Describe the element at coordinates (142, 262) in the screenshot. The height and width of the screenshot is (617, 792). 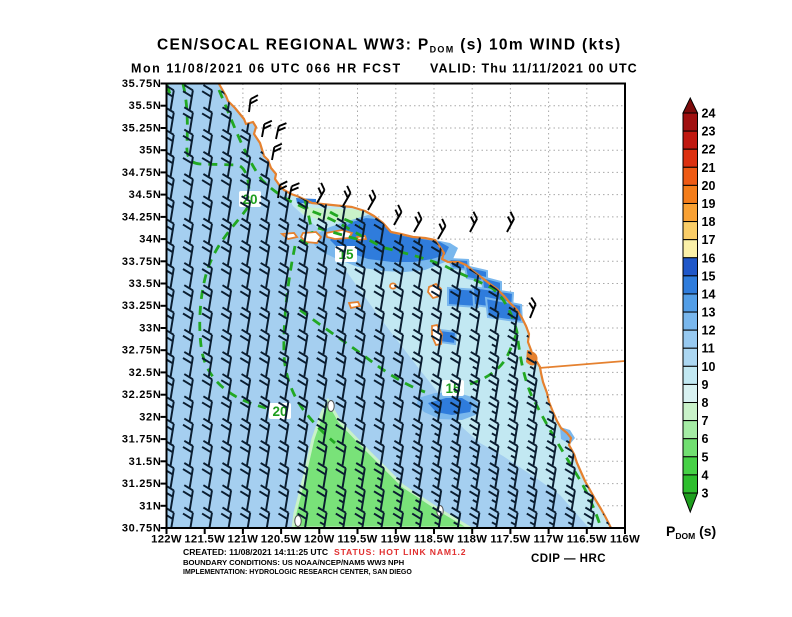
I see `svg-text: 33.75N` at that location.